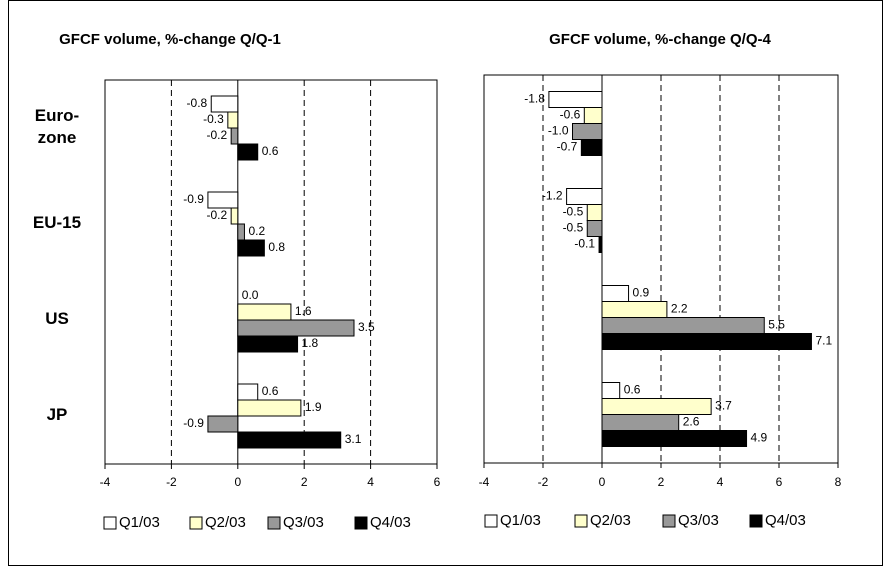  Describe the element at coordinates (213, 119) in the screenshot. I see `value-label: -0.3` at that location.